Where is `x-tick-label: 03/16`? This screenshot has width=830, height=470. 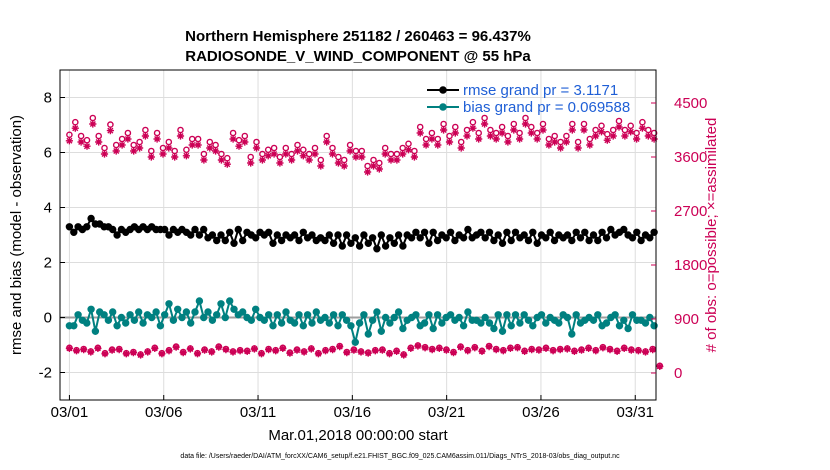
x-tick-label: 03/16 is located at coordinates (353, 412).